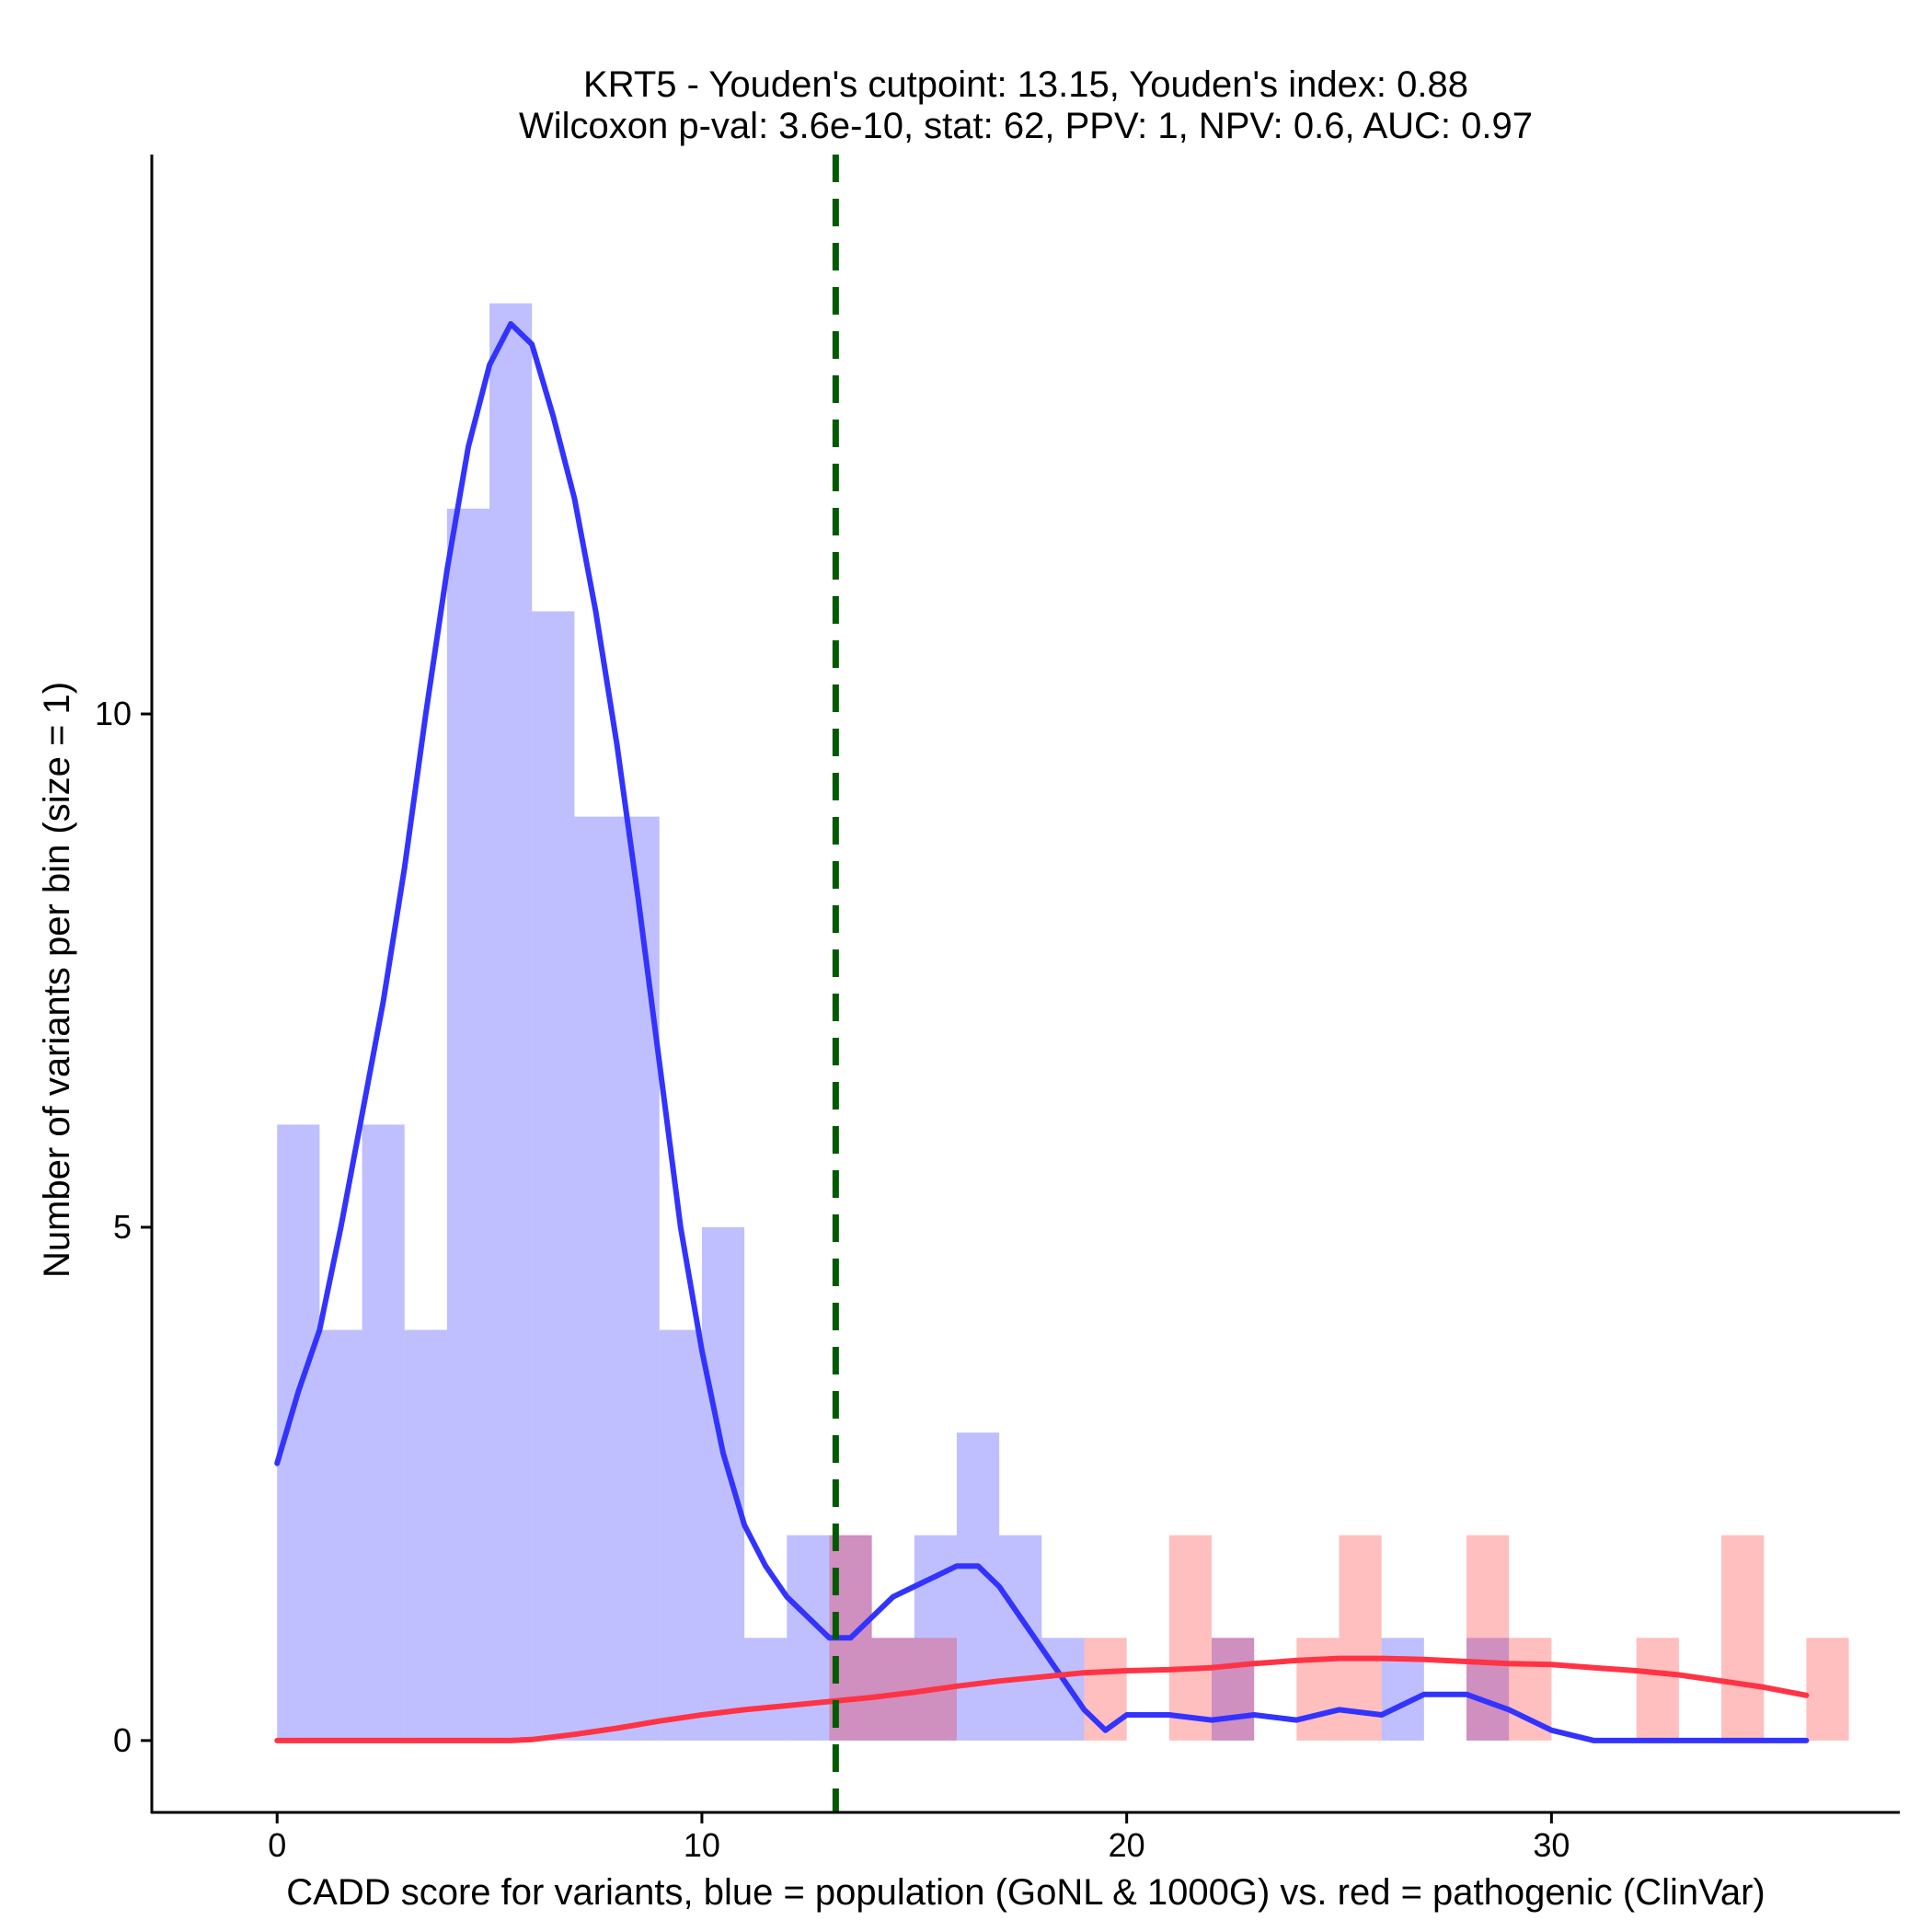 This screenshot has width=1932, height=1932. Describe the element at coordinates (57, 980) in the screenshot. I see `y-axis-label: Number of variants per bin (size = 1)` at that location.